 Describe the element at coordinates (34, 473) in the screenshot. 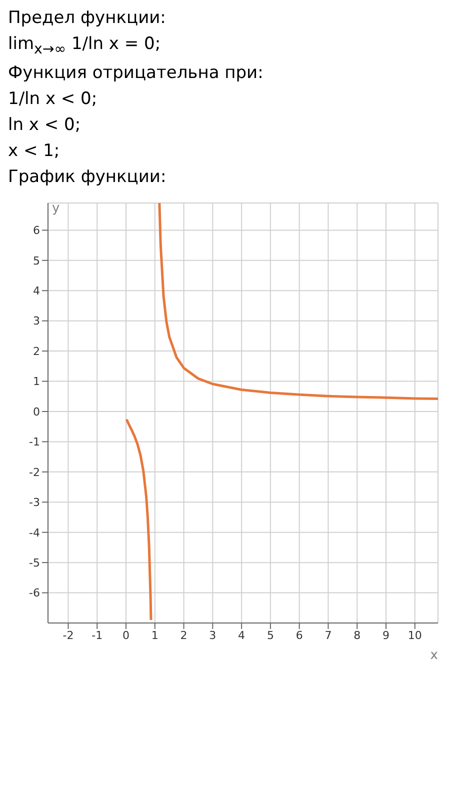

I see `y-tick-label: -2` at that location.